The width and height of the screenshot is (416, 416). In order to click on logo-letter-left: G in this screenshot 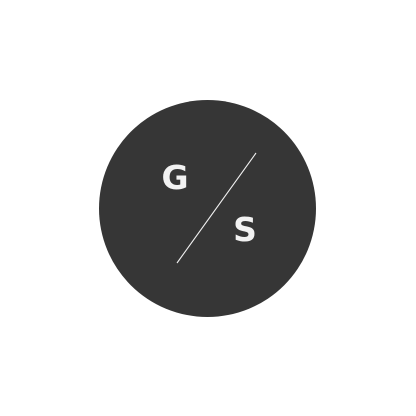, I will do `click(174, 177)`.